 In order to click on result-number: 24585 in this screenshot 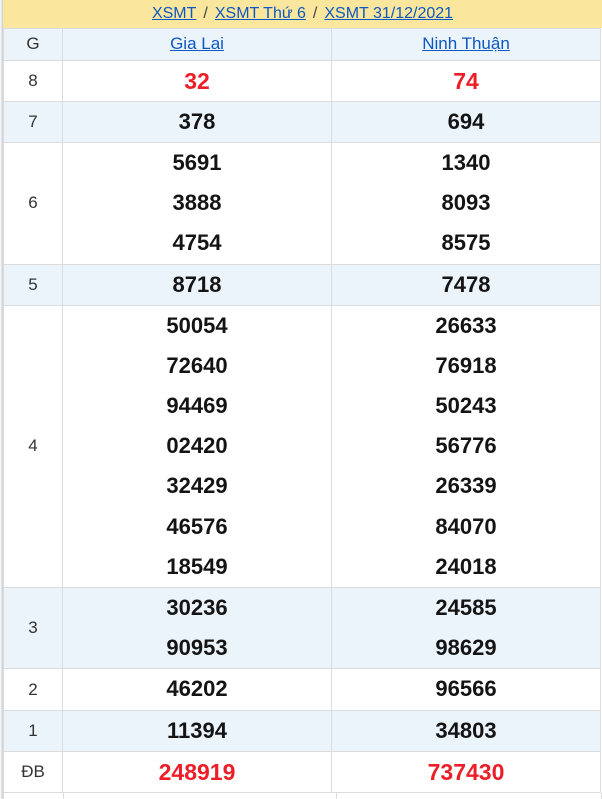, I will do `click(466, 608)`.